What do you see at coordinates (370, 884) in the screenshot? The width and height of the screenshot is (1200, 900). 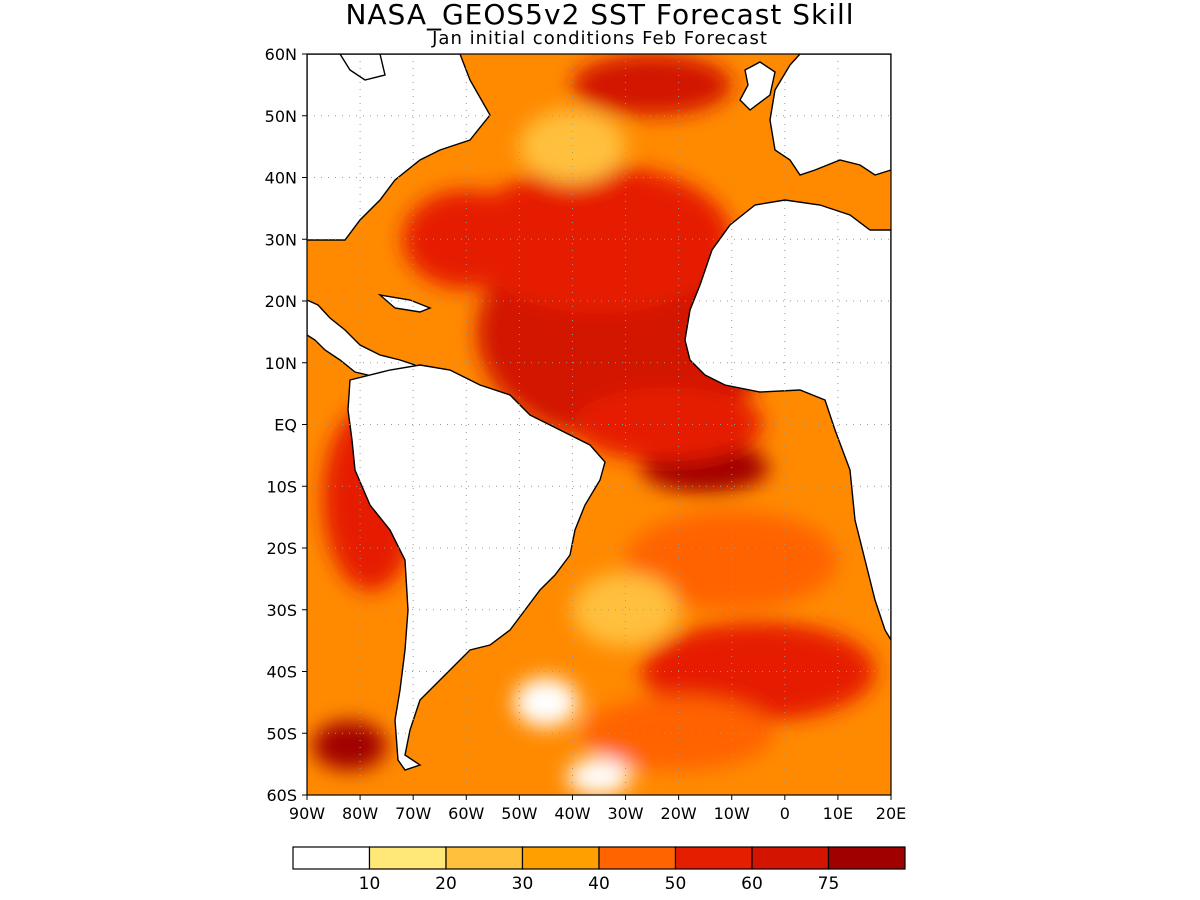 I see `colorbar-label: 10` at bounding box center [370, 884].